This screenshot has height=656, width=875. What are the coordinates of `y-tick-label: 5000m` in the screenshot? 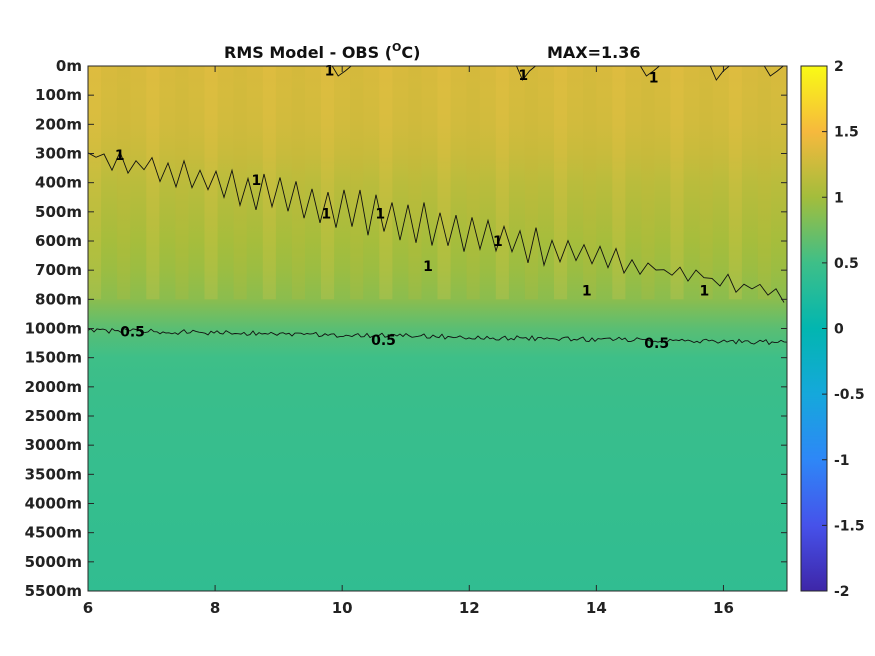 It's located at (53, 562).